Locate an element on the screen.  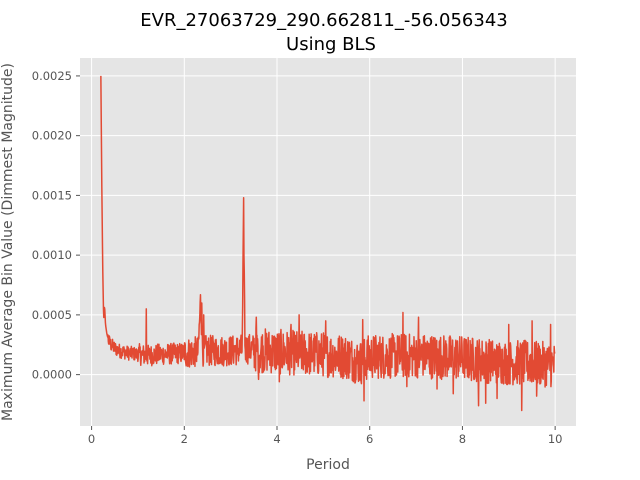
x-tick-label: 0 is located at coordinates (91, 439).